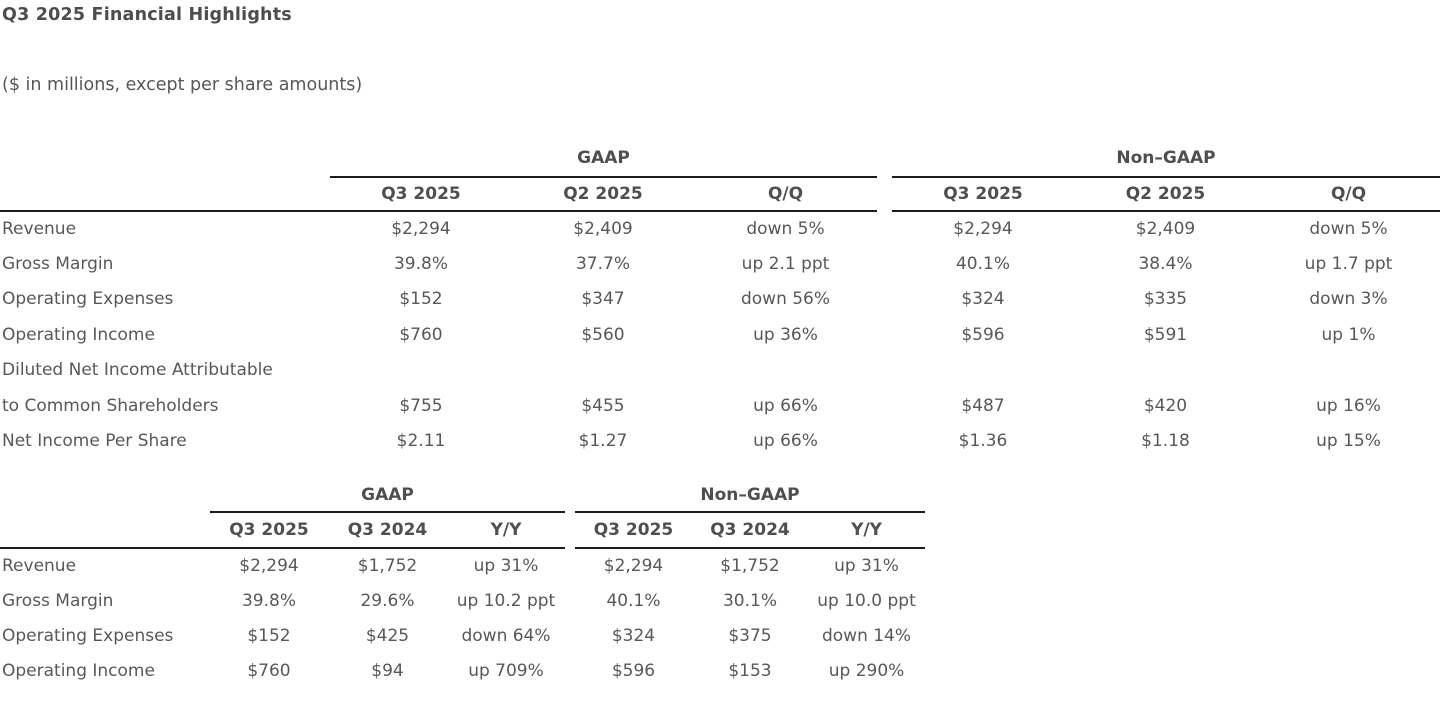 The height and width of the screenshot is (704, 1440). What do you see at coordinates (866, 600) in the screenshot?
I see `table-cell: up 10.0 ppt` at bounding box center [866, 600].